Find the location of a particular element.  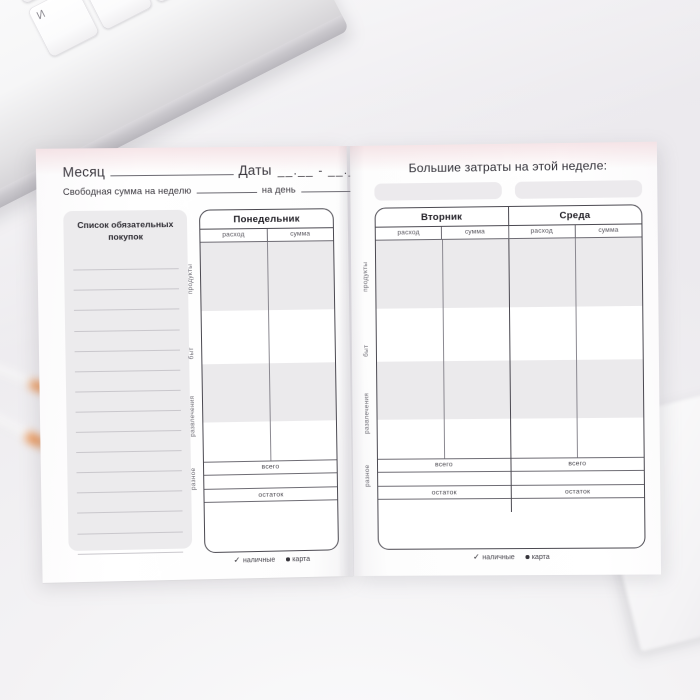

big-expenses-boxes is located at coordinates (508, 190).